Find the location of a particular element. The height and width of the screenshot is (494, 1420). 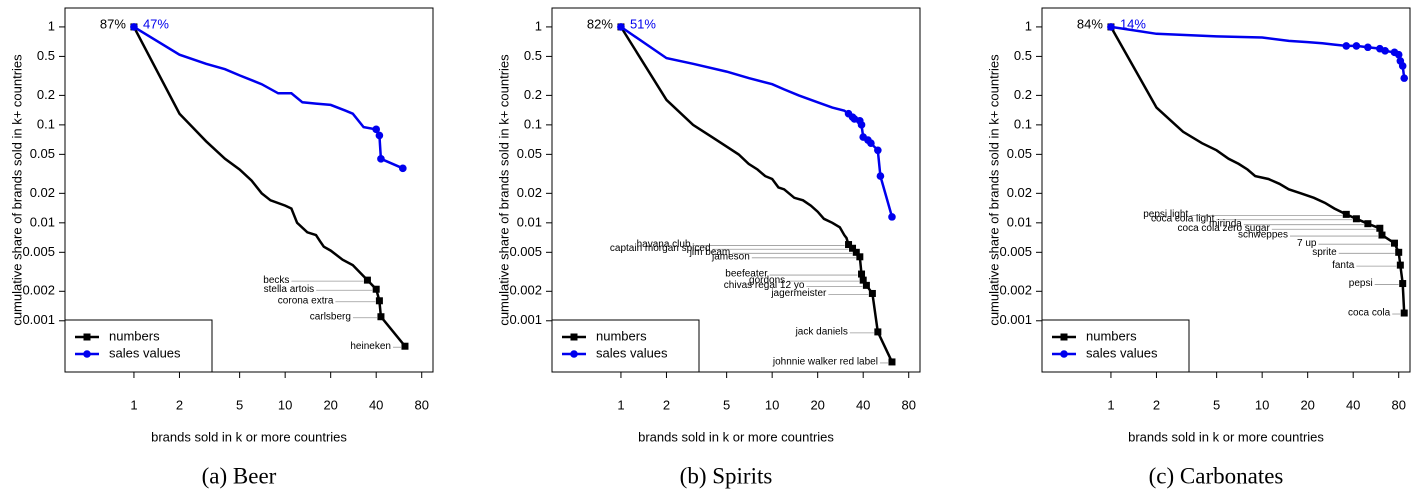

legend-marker is located at coordinates (574, 354).